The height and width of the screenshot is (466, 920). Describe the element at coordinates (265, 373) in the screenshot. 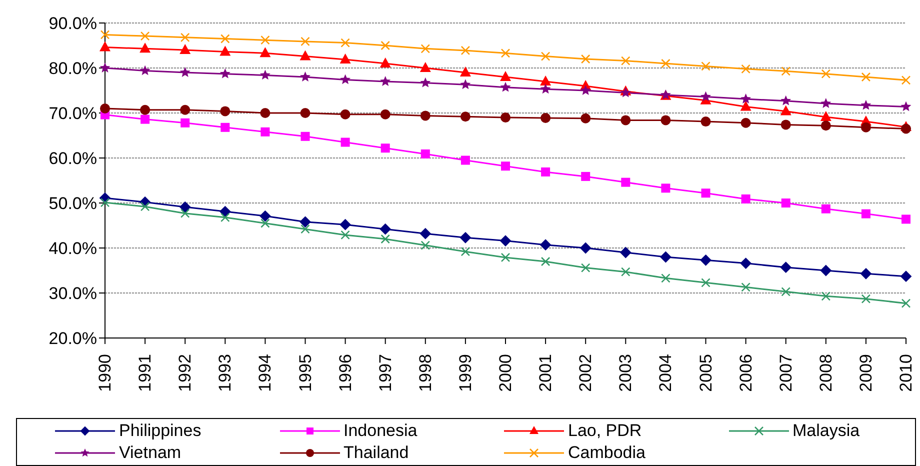

I see `x-tick-label: 1994` at that location.